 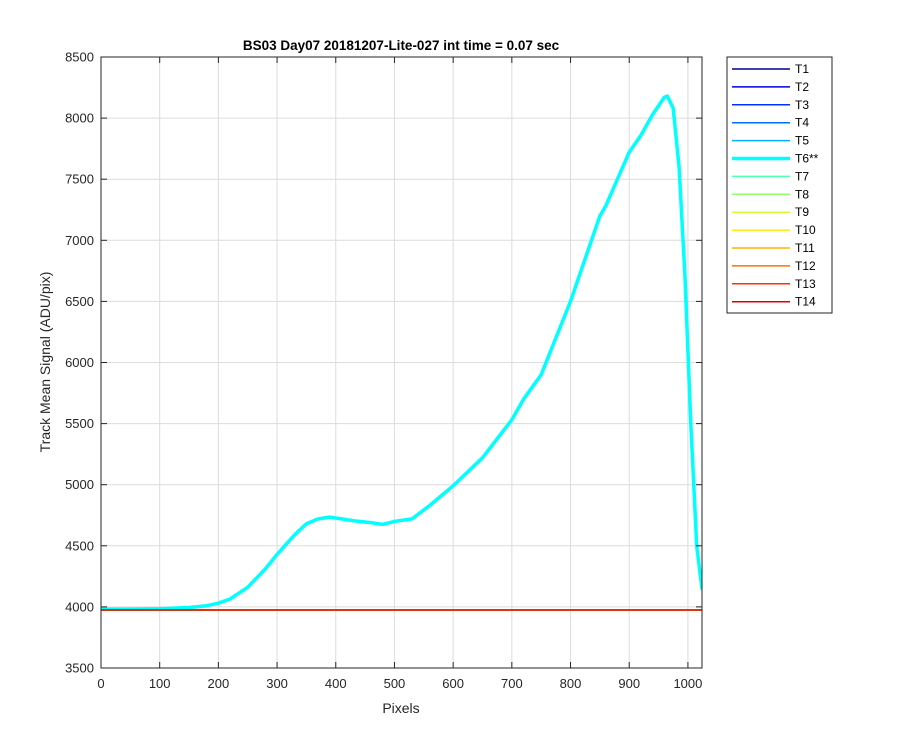 What do you see at coordinates (79, 179) in the screenshot?
I see `y-tick-label: 7500` at bounding box center [79, 179].